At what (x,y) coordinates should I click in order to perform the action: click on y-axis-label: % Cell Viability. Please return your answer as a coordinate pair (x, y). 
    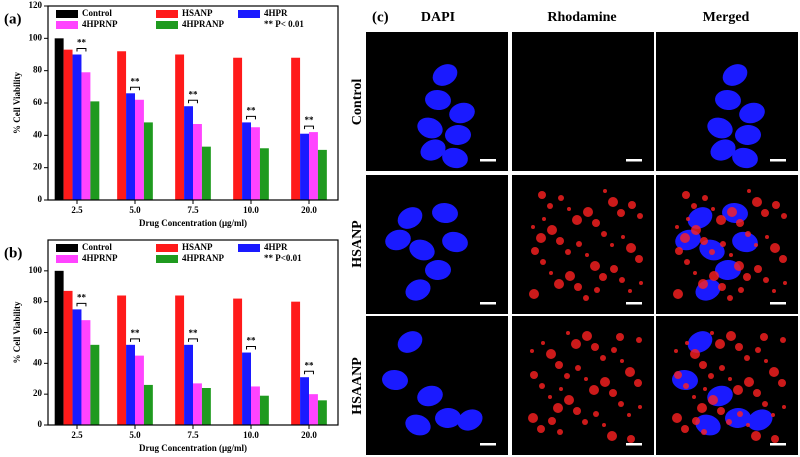
    Looking at the image, I should click on (17, 103).